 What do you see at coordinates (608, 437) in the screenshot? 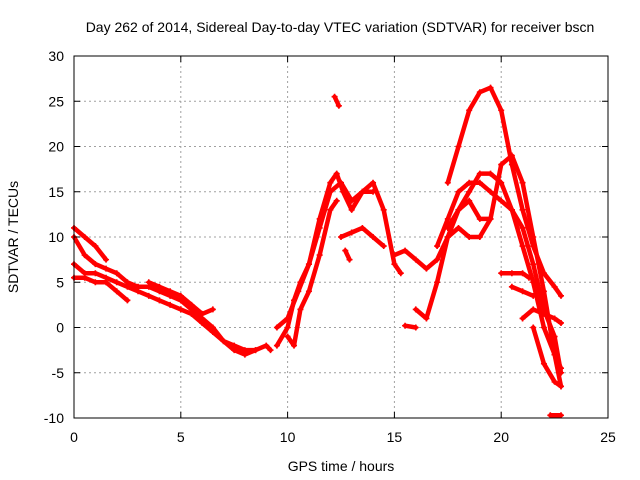
I see `x-tick-label: 25` at bounding box center [608, 437].